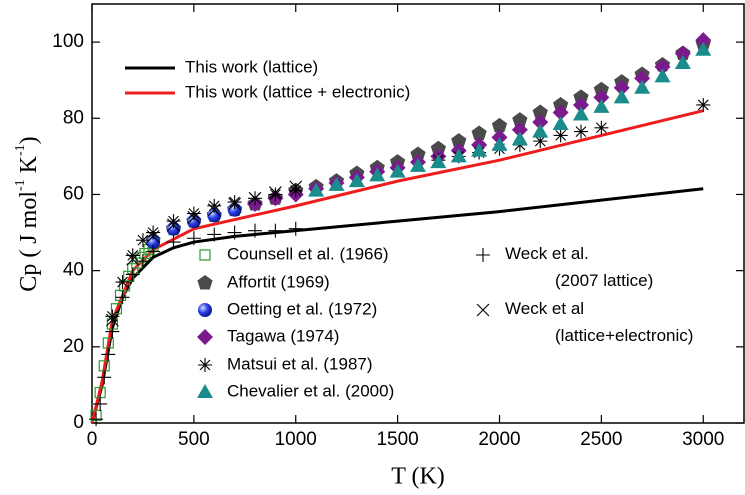  I want to click on y-tick-label: 0, so click(78, 422).